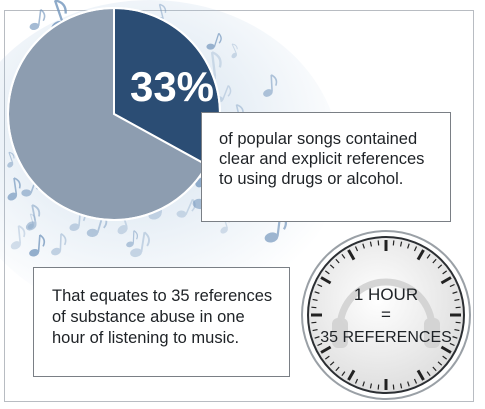 The width and height of the screenshot is (485, 409). I want to click on clock-line-2: =, so click(386, 314).